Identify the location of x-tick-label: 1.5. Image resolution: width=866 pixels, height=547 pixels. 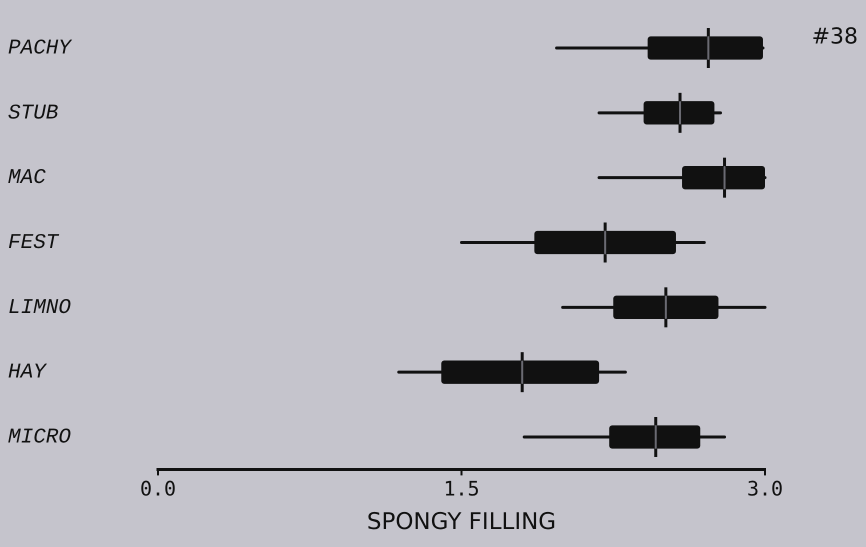
(461, 488).